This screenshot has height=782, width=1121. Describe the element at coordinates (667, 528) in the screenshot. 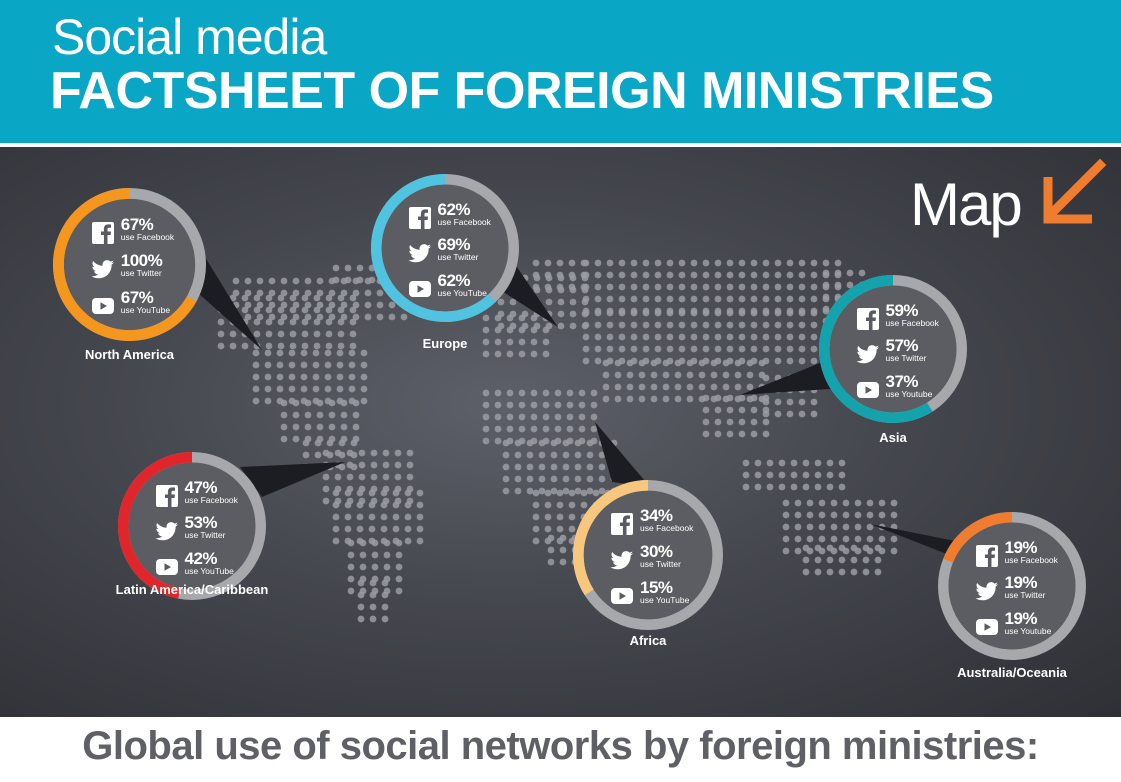

I see `stat-label: use Facebook` at that location.